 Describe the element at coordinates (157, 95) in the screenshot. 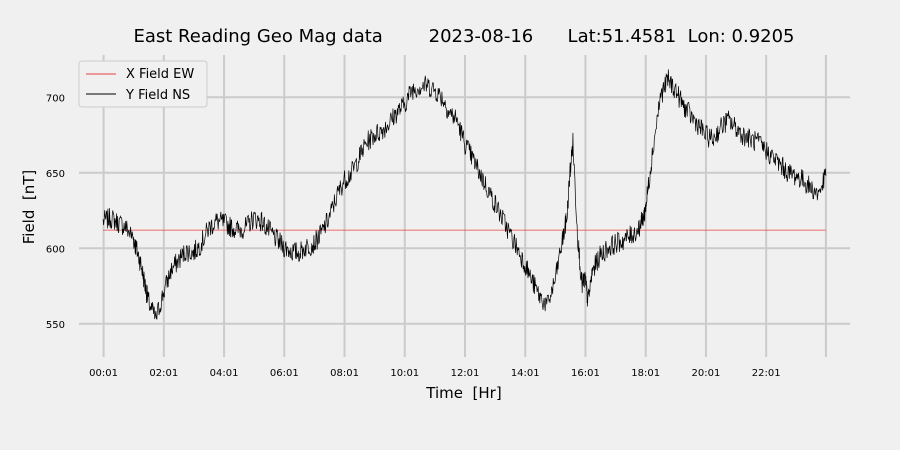

I see `legend-label-y-field: Y Field NS` at that location.